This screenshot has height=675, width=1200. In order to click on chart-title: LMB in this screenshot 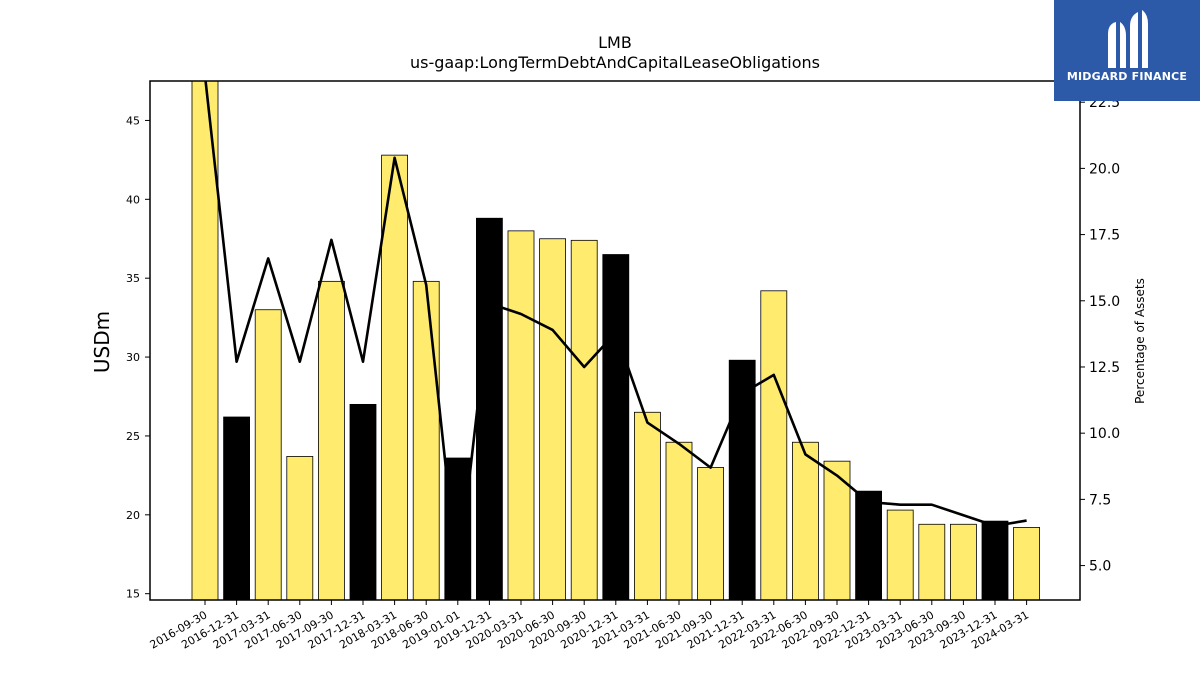, I will do `click(615, 42)`.